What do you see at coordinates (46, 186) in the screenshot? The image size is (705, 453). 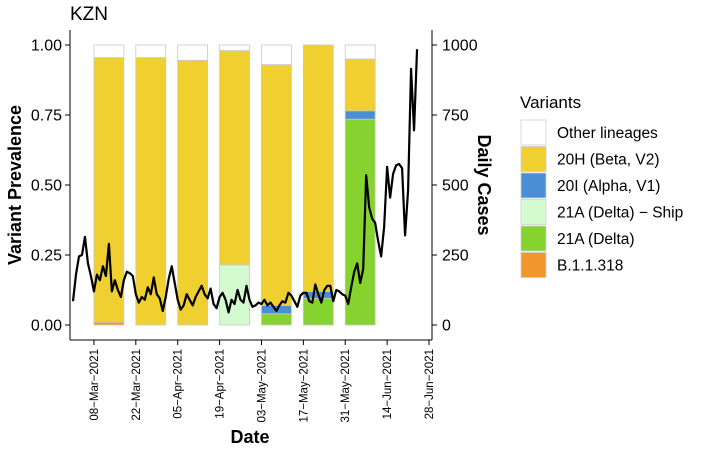 I see `y-tick-label: 0.50` at bounding box center [46, 186].